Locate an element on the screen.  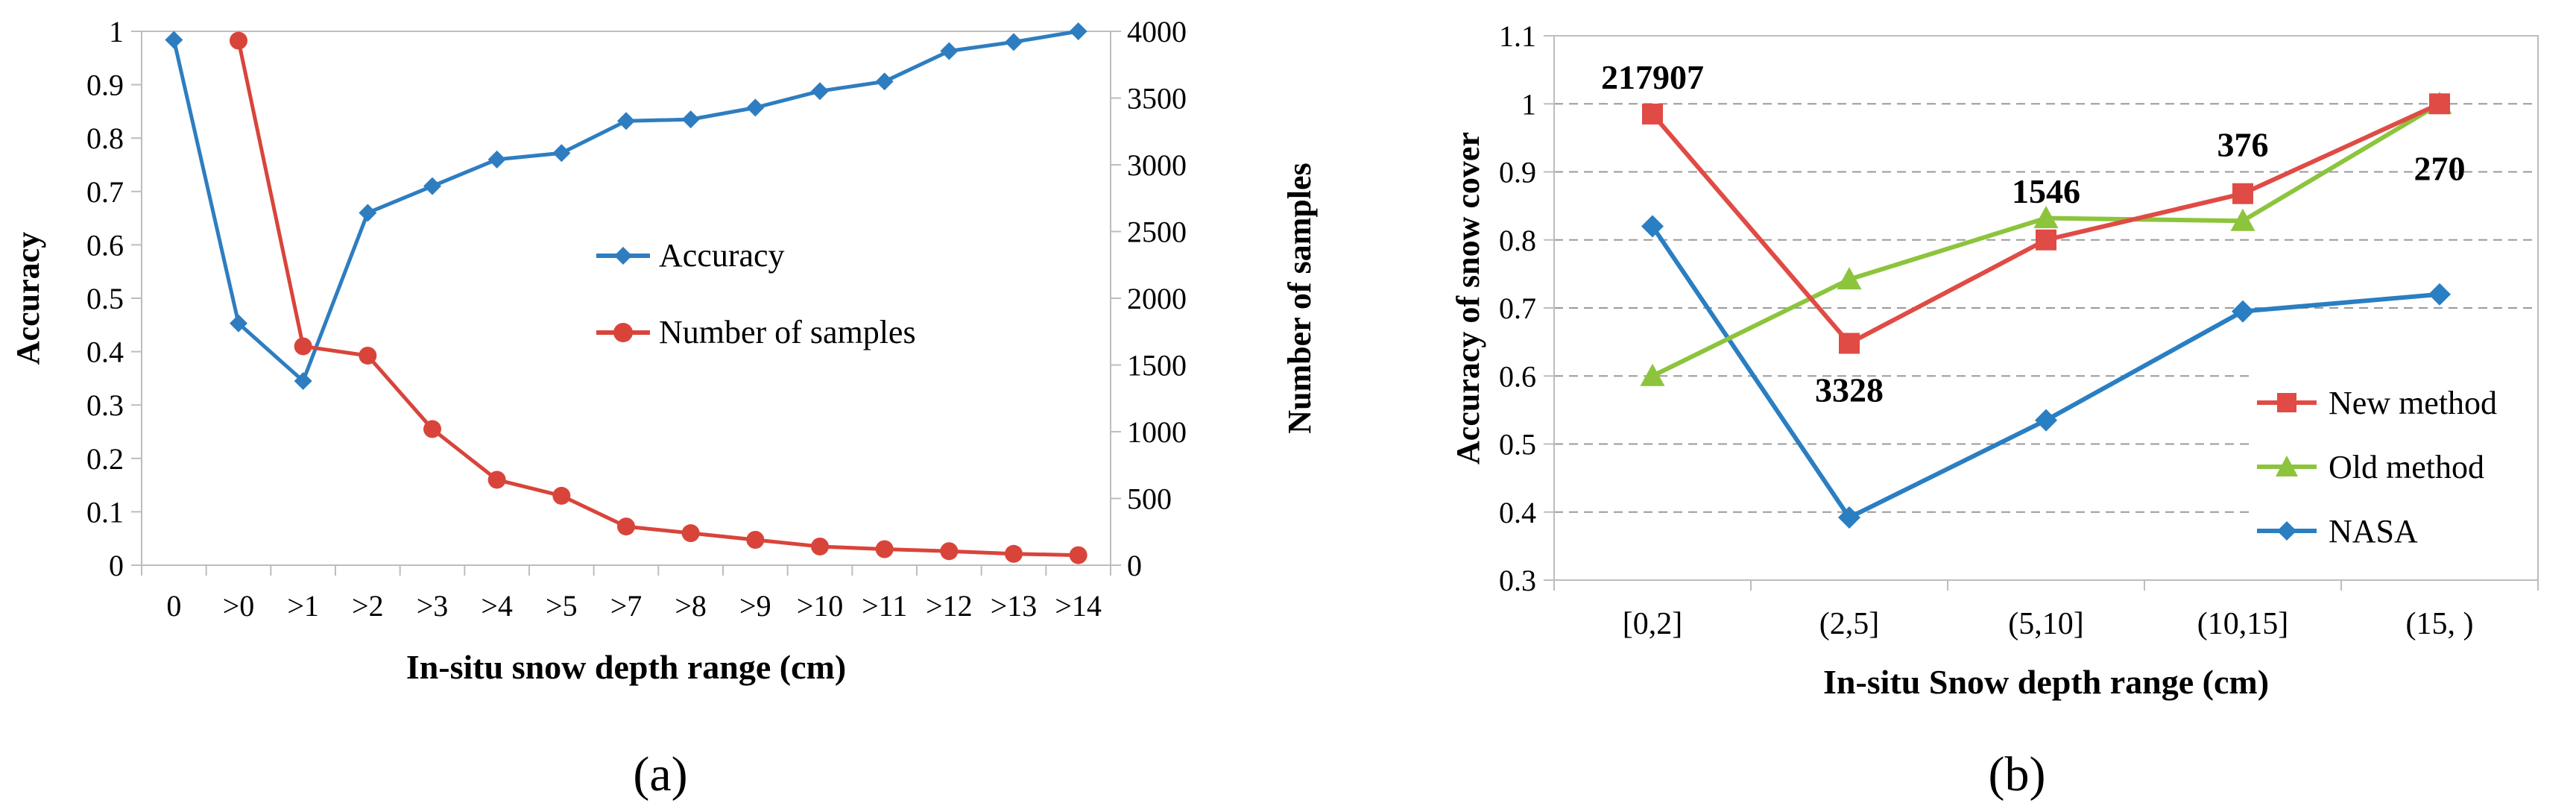
x-tick-label: >13 is located at coordinates (1014, 606).